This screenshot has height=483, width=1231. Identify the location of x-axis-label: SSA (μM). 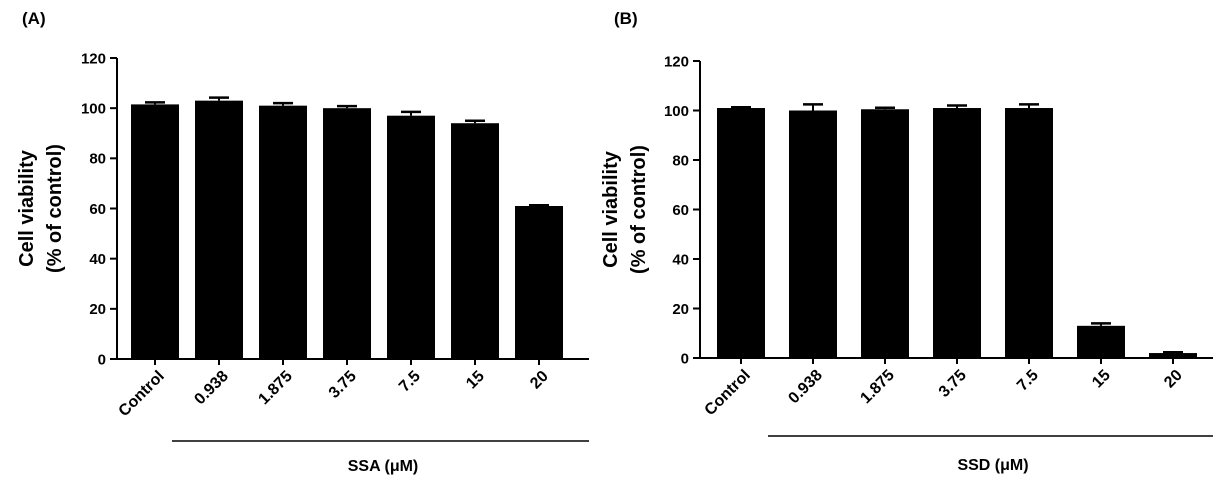
(383, 466).